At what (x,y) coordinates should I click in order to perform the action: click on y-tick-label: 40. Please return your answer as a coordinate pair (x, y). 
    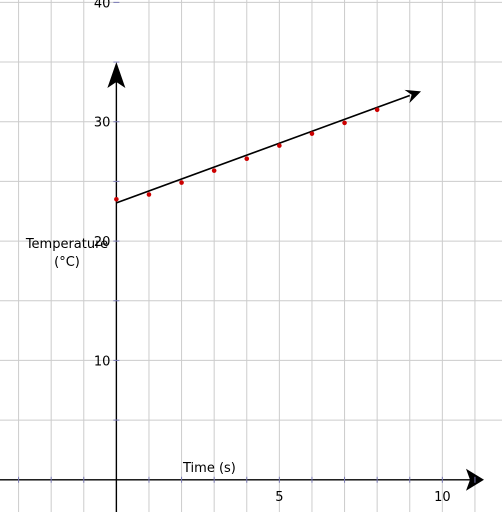
    Looking at the image, I should click on (102, 5).